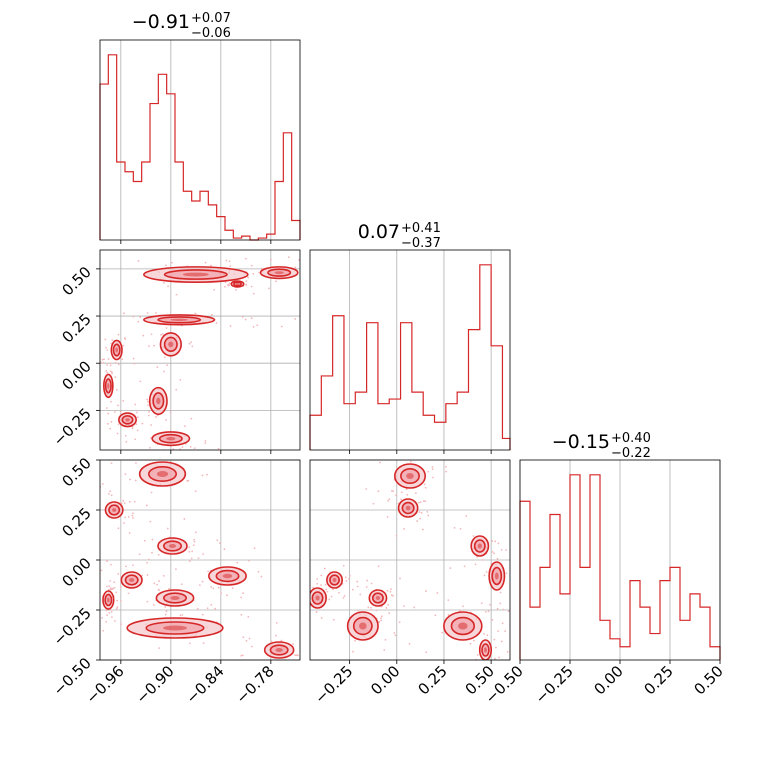 This screenshot has width=760, height=760. What do you see at coordinates (581, 442) in the screenshot?
I see `panel-title-value: −0.15` at bounding box center [581, 442].